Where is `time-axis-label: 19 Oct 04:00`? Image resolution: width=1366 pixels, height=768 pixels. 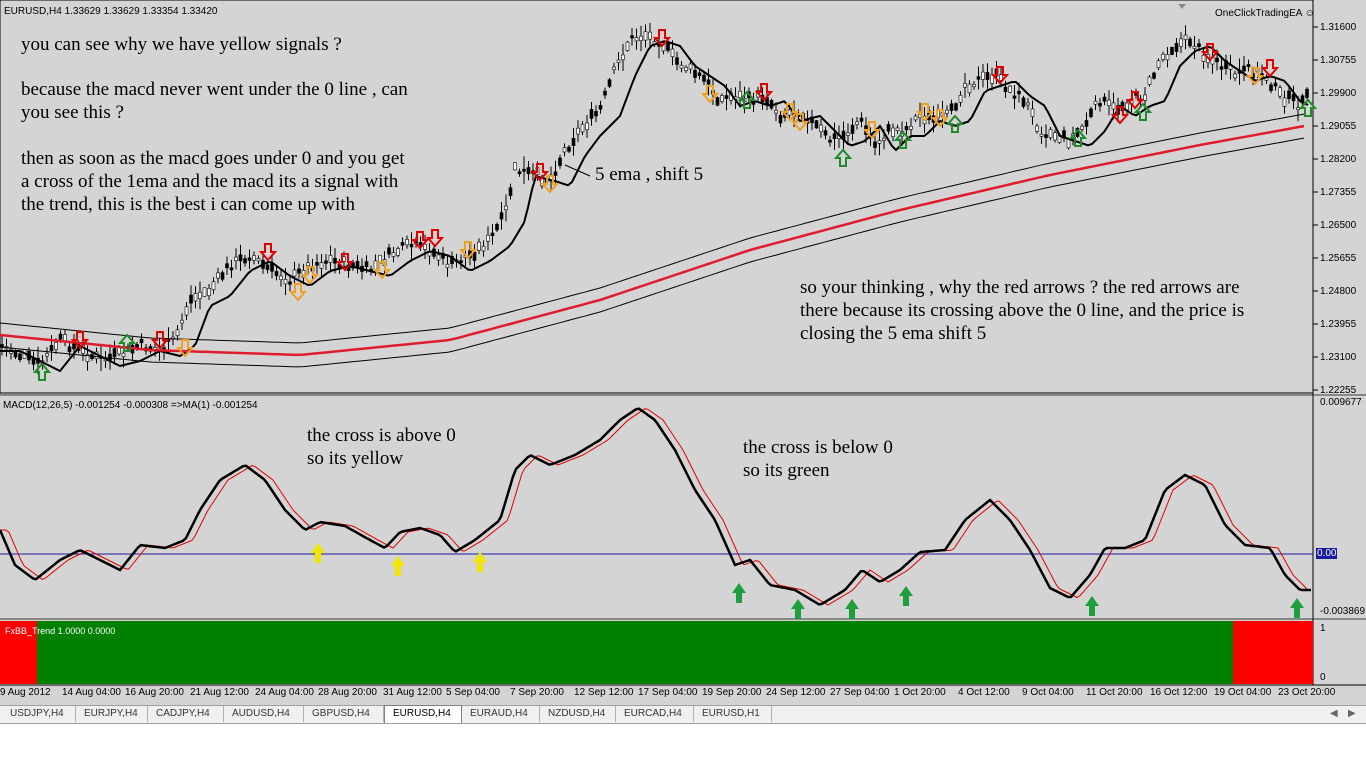 time-axis-label: 19 Oct 04:00 is located at coordinates (1243, 692).